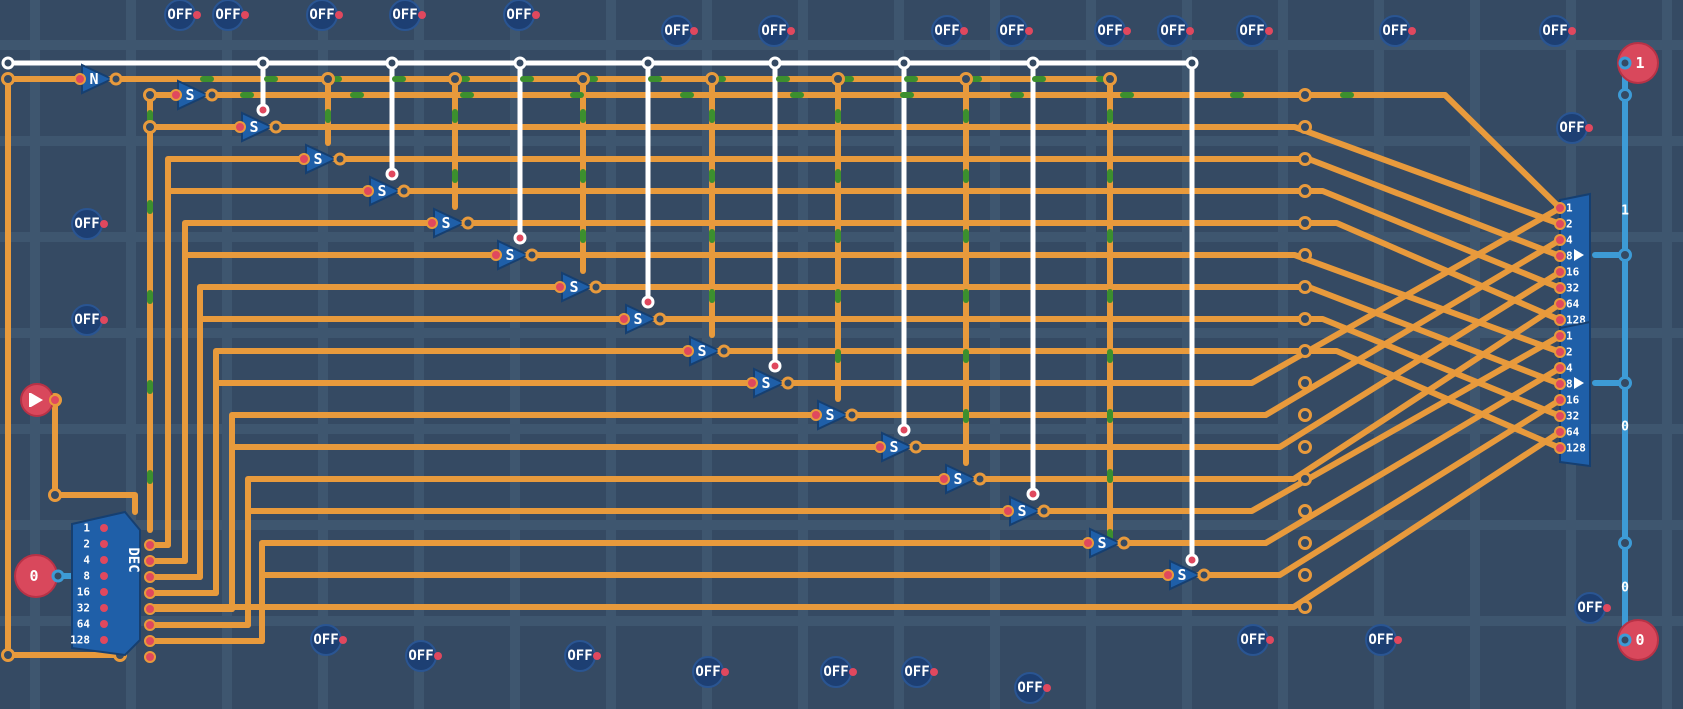 The width and height of the screenshot is (1683, 709). I want to click on decoder-output-pin, so click(150, 625).